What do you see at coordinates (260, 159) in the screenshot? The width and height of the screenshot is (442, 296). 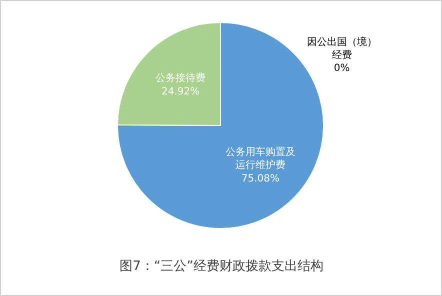 I see `slice-label: 公务用车购置及运行维护费` at bounding box center [260, 159].